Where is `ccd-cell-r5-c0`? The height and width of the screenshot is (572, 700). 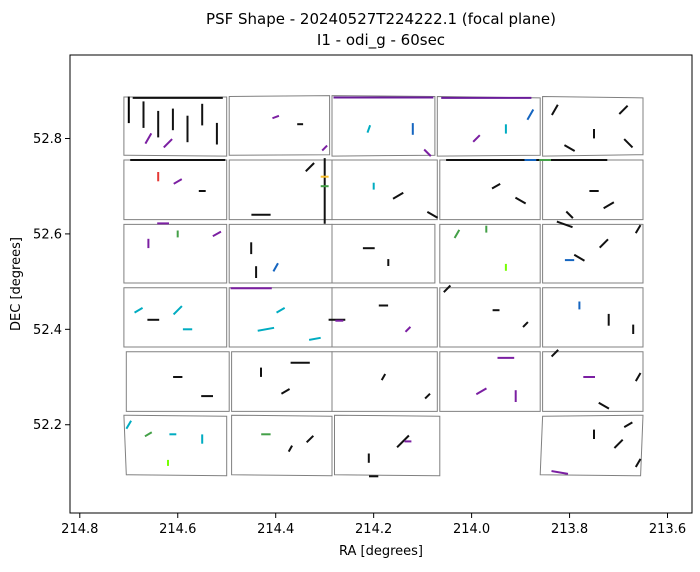
ccd-cell-r5-c0 is located at coordinates (175, 445).